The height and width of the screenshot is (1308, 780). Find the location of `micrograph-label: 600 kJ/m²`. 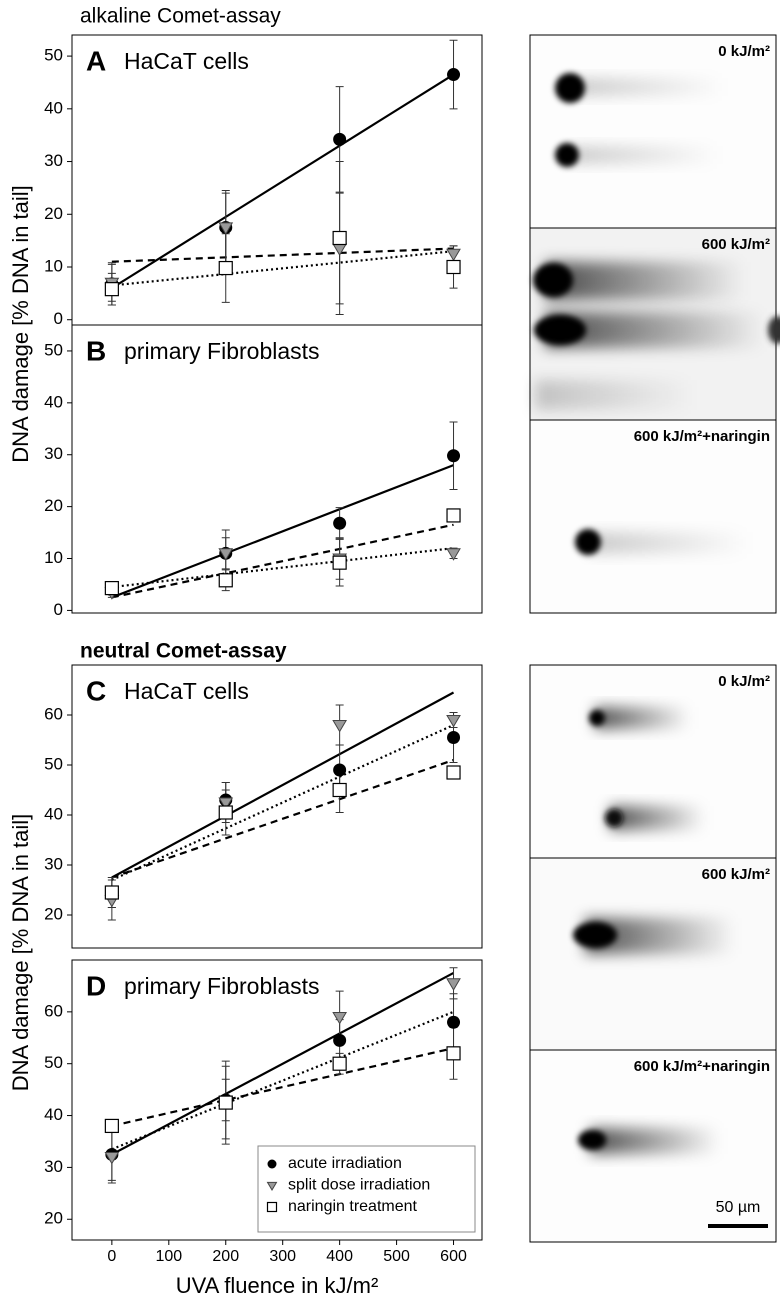

micrograph-label: 600 kJ/m² is located at coordinates (736, 244).